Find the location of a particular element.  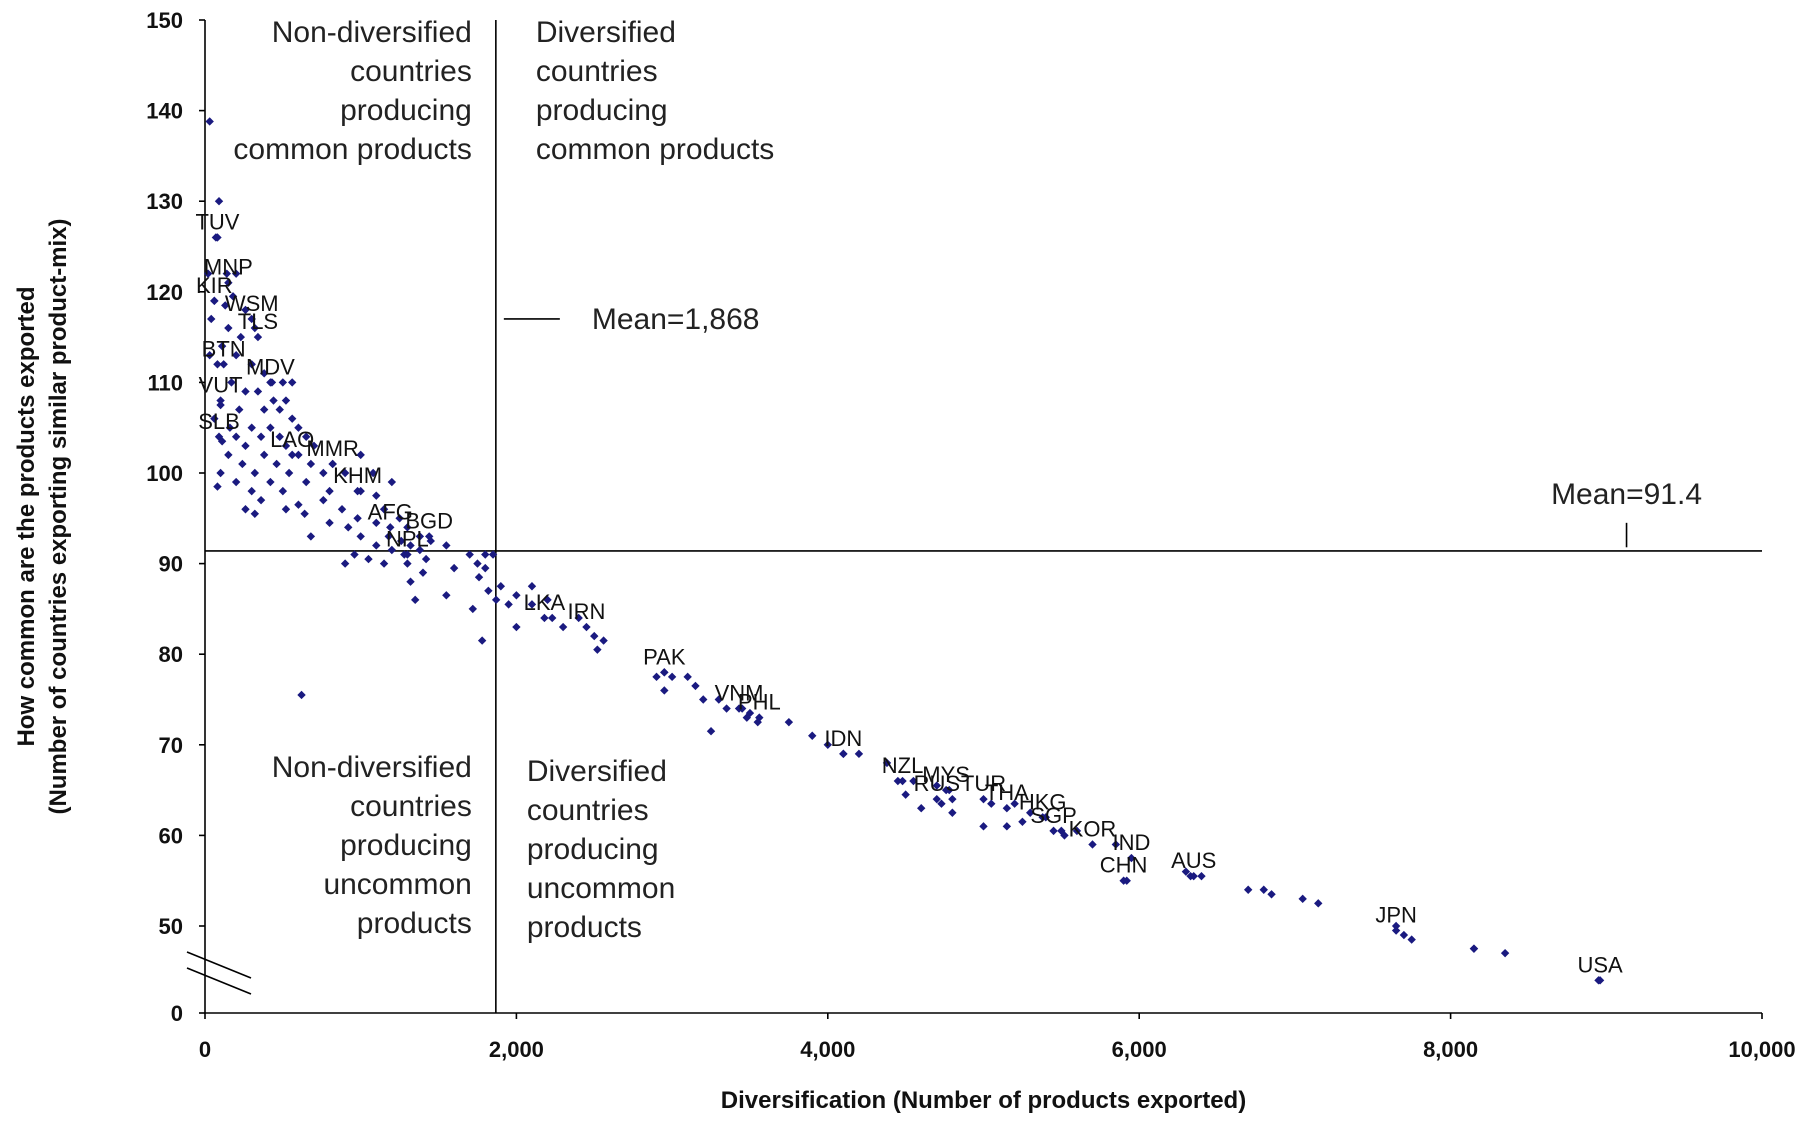

point-label: LAO is located at coordinates (292, 439).